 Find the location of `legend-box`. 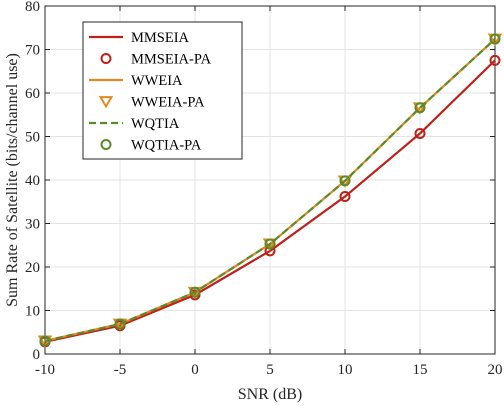

legend-box is located at coordinates (162, 90).